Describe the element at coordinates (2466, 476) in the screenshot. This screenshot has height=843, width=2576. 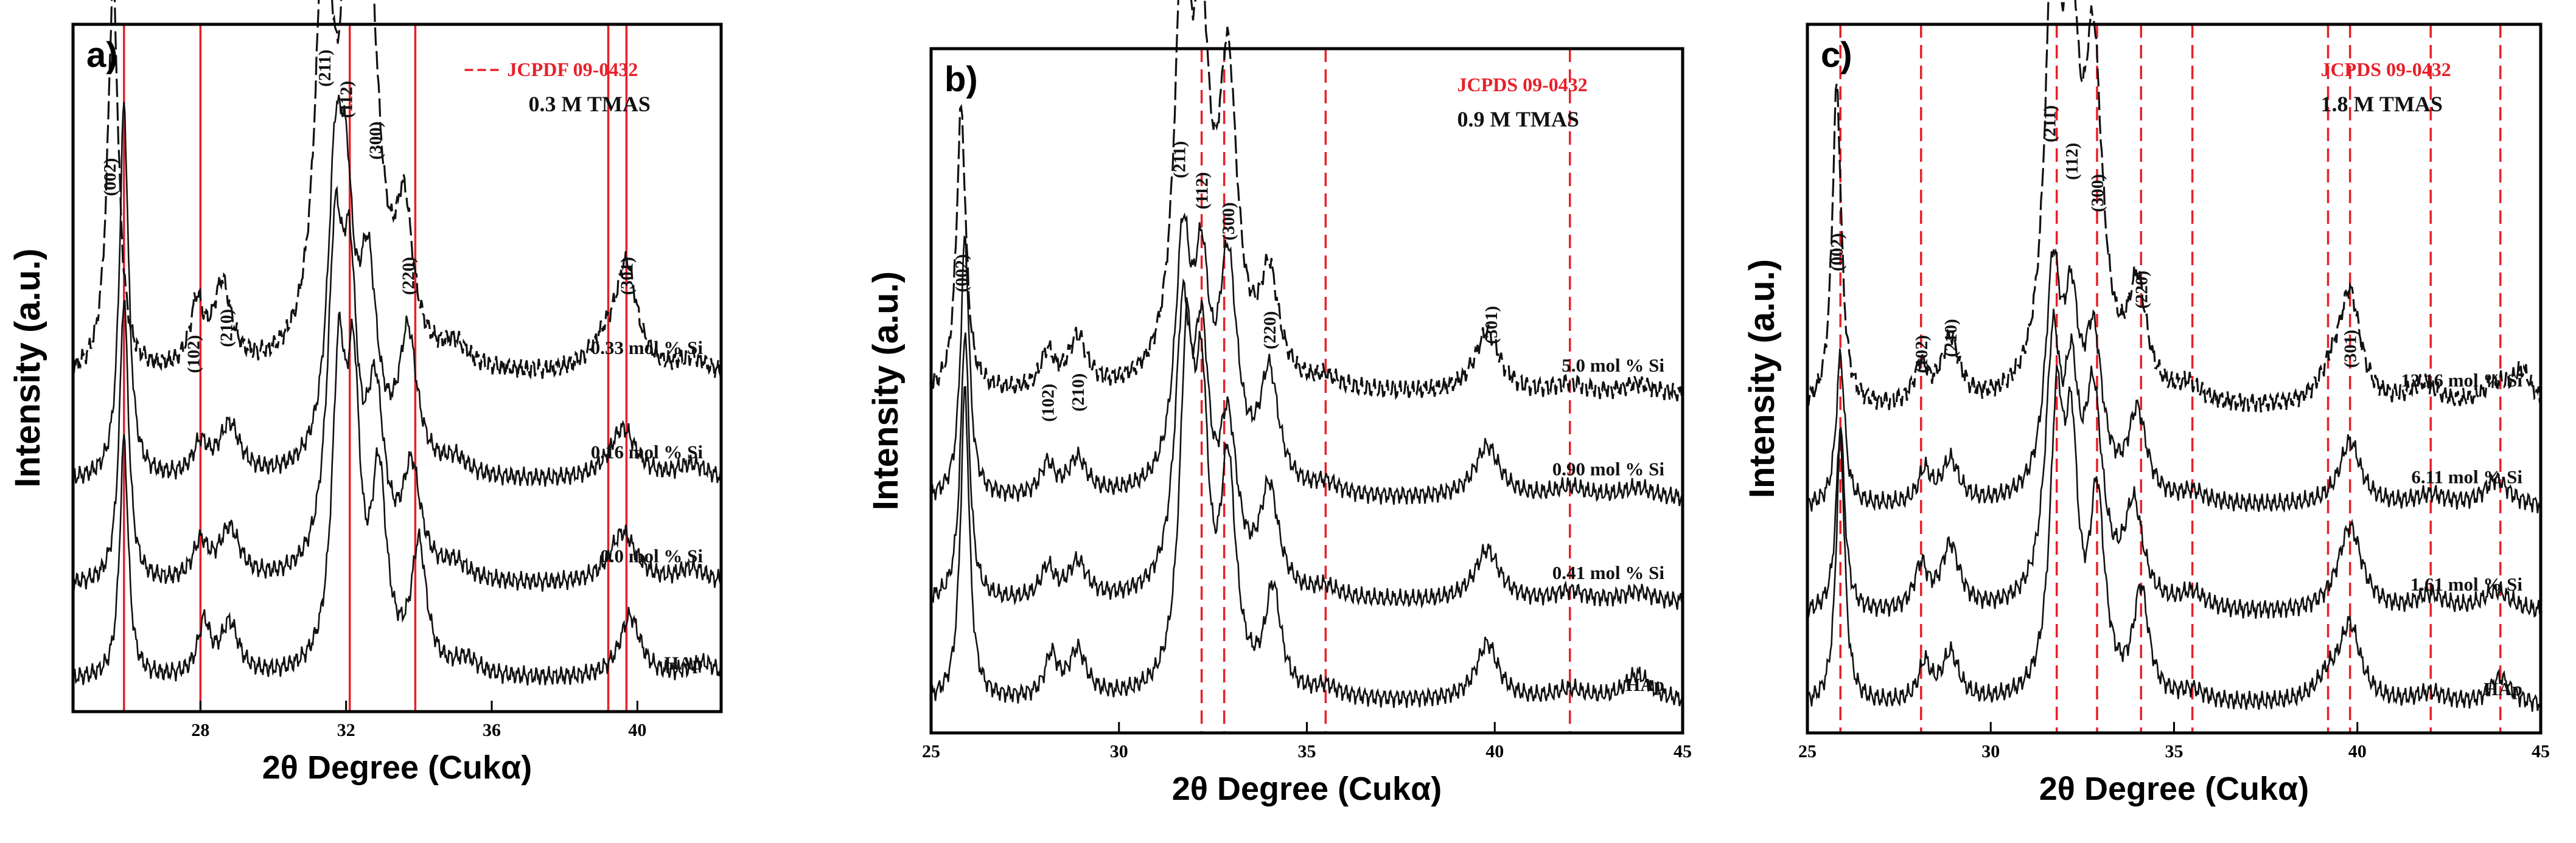
I see `sample-label: 6.11 mol % Si` at that location.